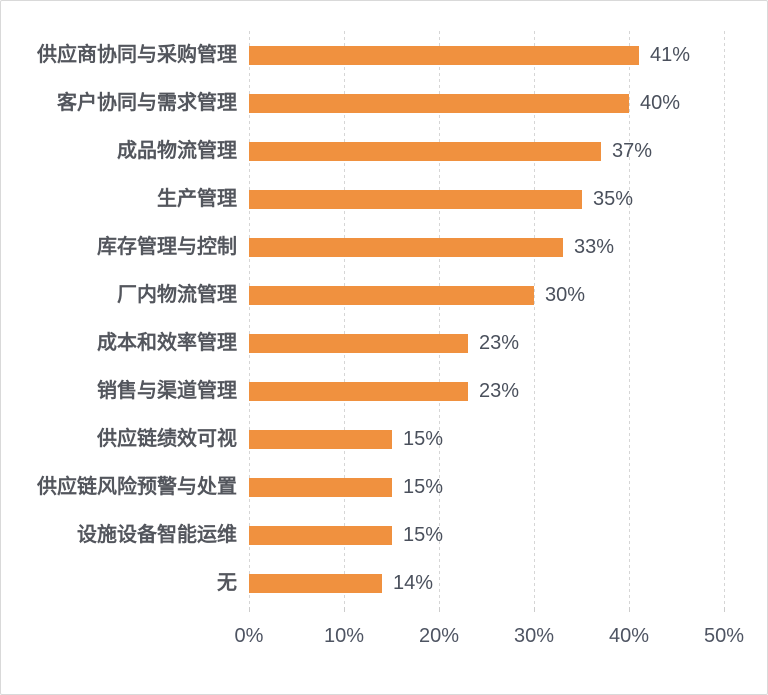  I want to click on value-label: 33%, so click(594, 247).